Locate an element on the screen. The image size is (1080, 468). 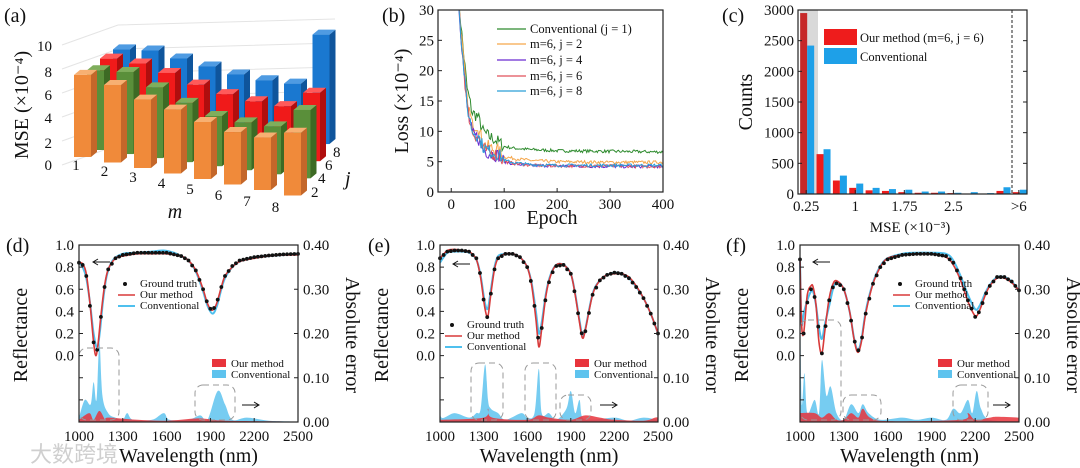
error-area-our-method is located at coordinates (188, 416).